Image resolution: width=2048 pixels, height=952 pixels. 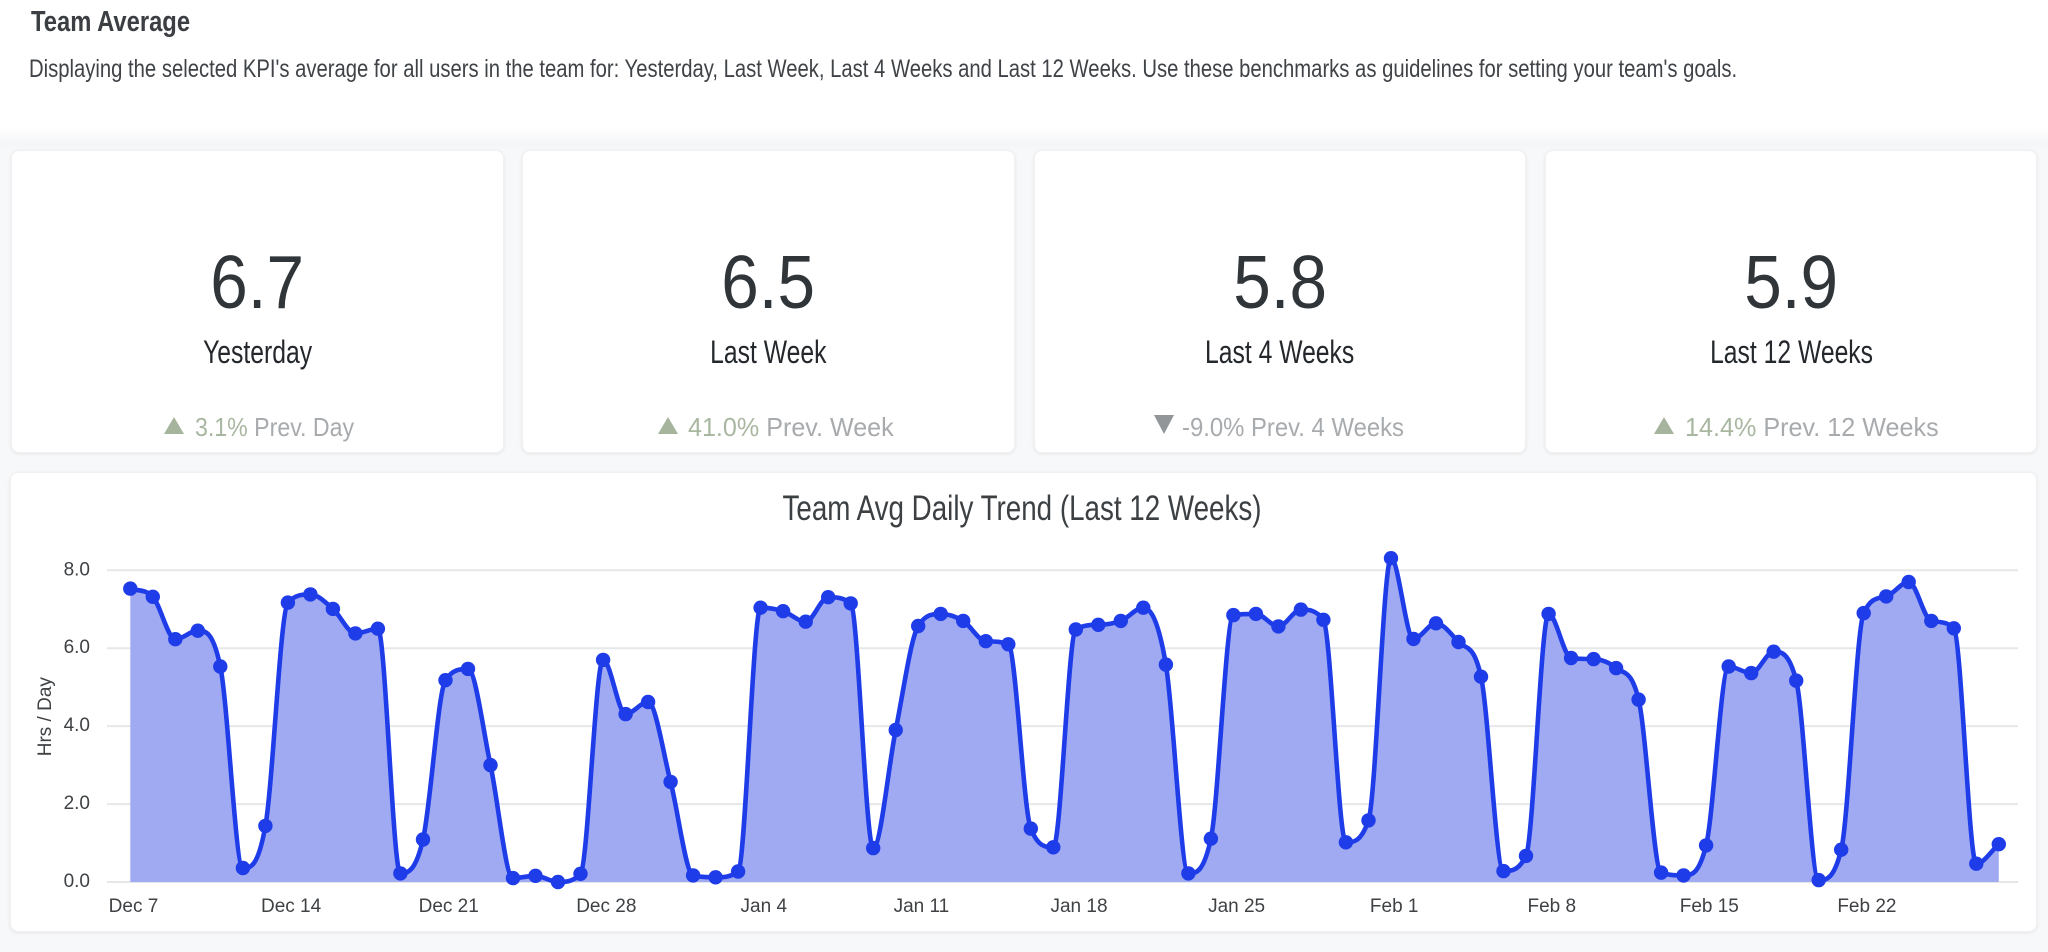 What do you see at coordinates (77, 881) in the screenshot?
I see `svg-text: 0.0` at bounding box center [77, 881].